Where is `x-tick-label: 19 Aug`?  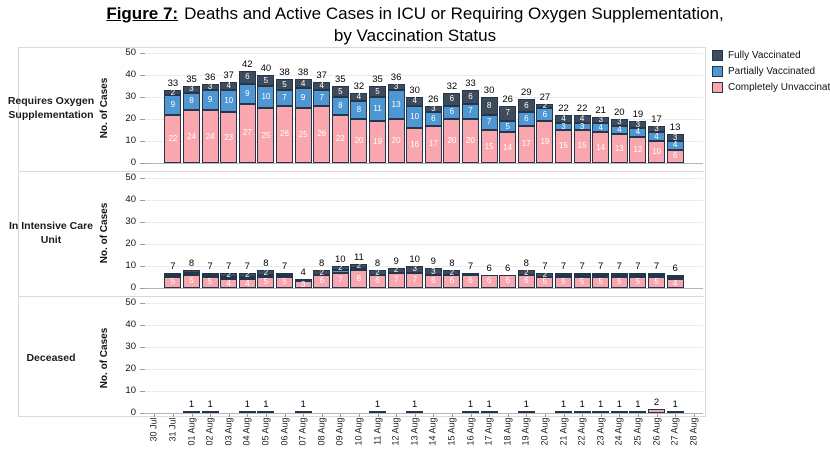
x-tick-label: 19 Aug is located at coordinates (525, 431).